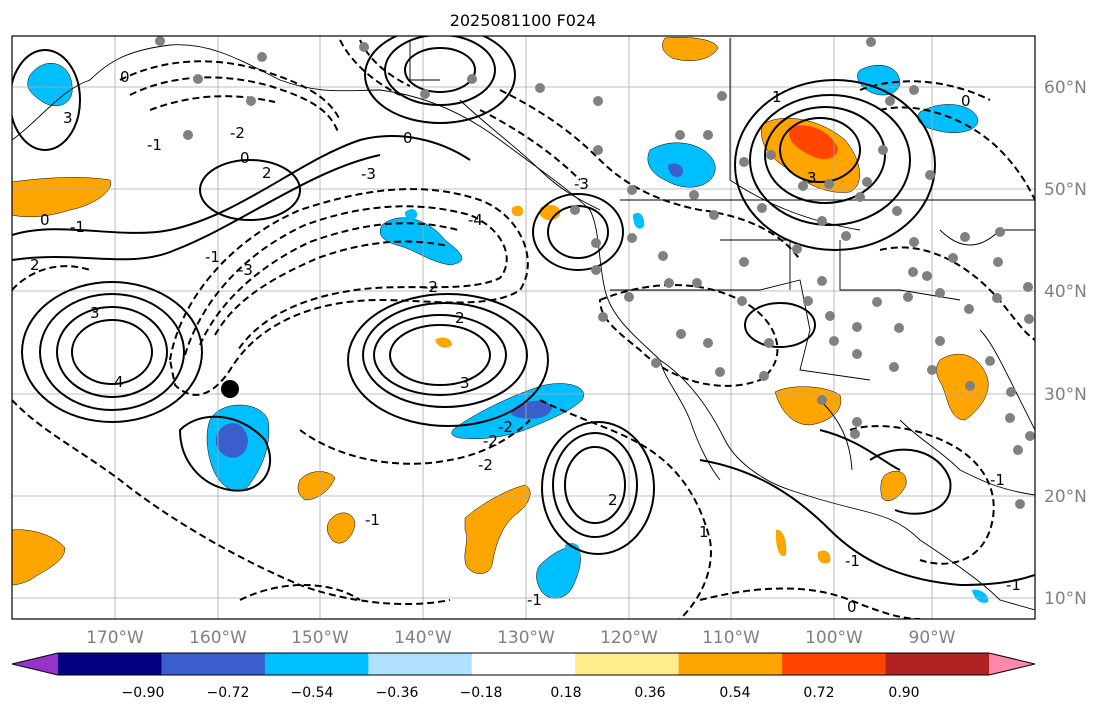 Image resolution: width=1105 pixels, height=712 pixels. Describe the element at coordinates (834, 638) in the screenshot. I see `lon-label: 100°W` at that location.